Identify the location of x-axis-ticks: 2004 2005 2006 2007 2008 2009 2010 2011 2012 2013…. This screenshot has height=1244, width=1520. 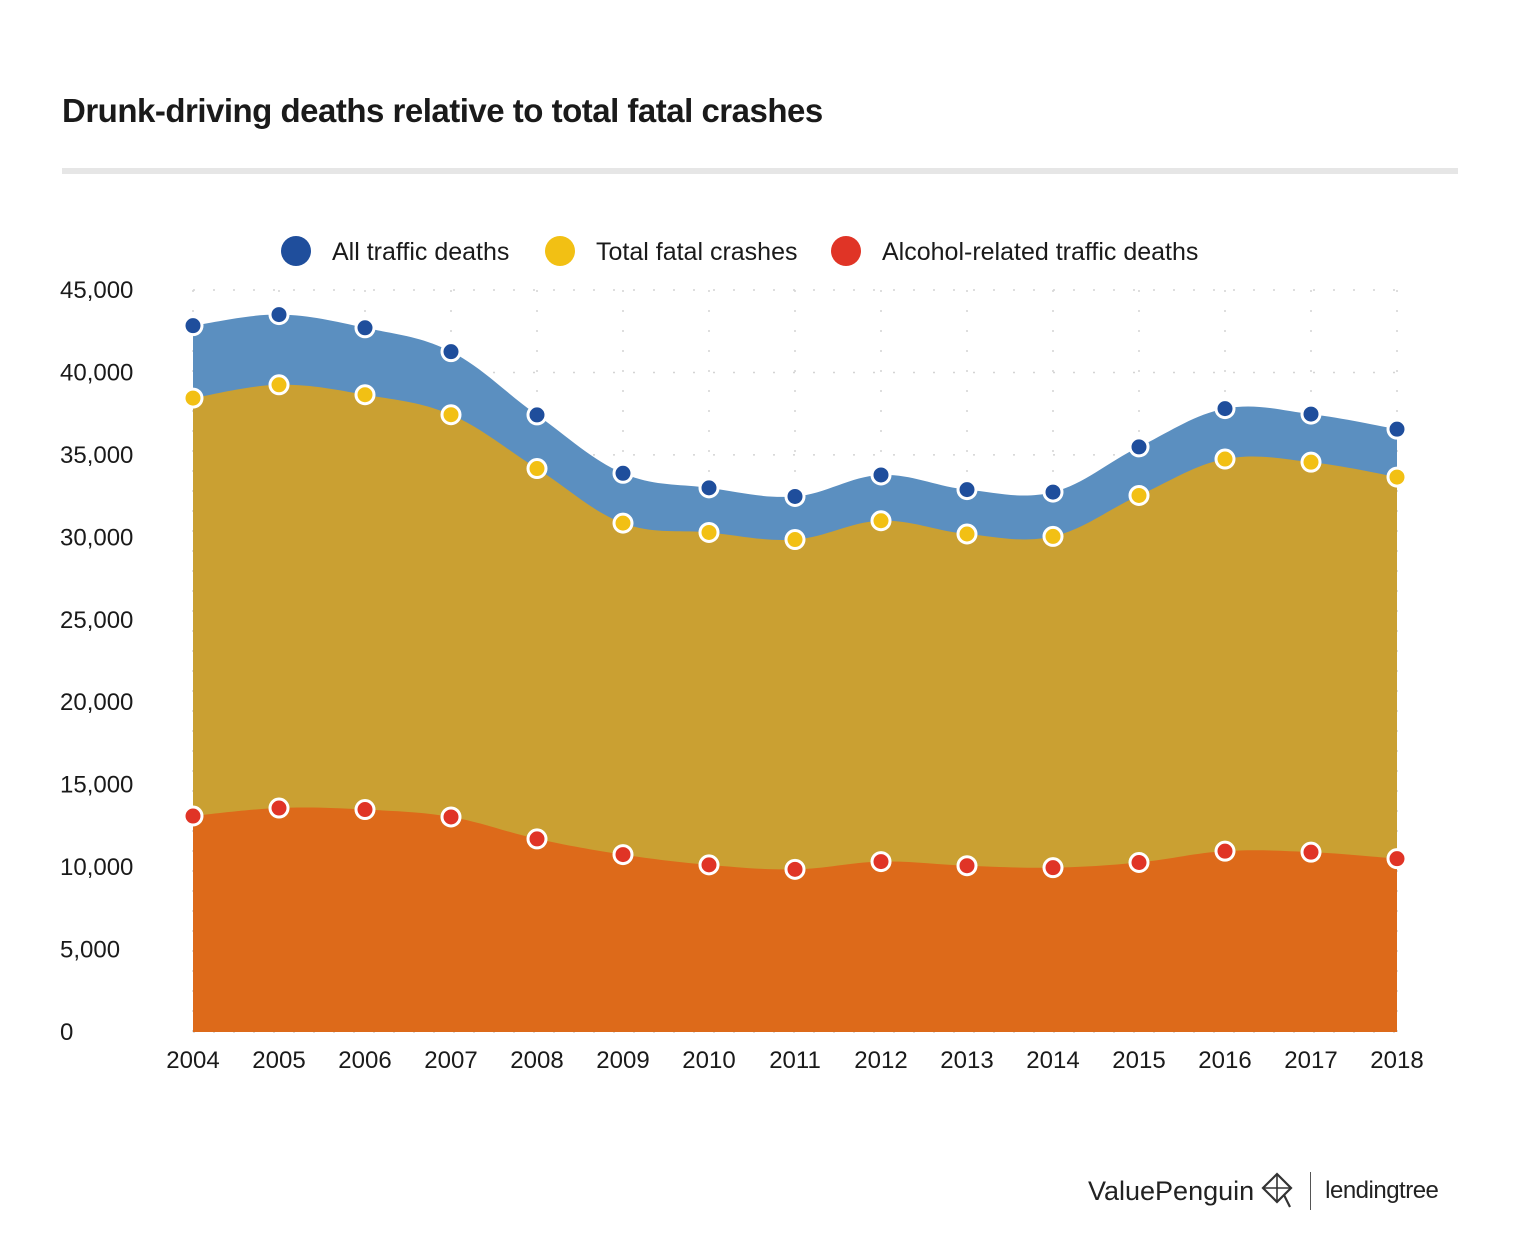
(794, 1060).